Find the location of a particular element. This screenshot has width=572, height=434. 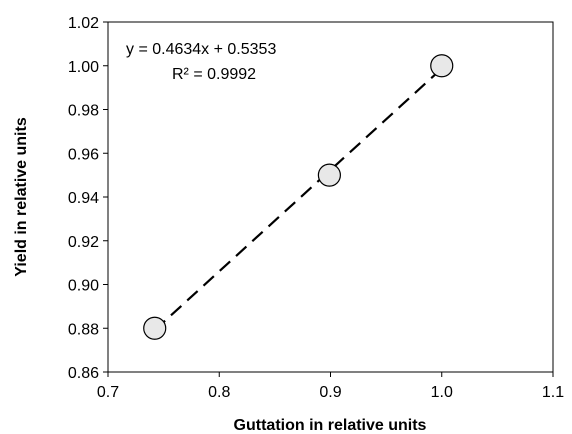

y-tick-label: 1.00 is located at coordinates (83, 67).